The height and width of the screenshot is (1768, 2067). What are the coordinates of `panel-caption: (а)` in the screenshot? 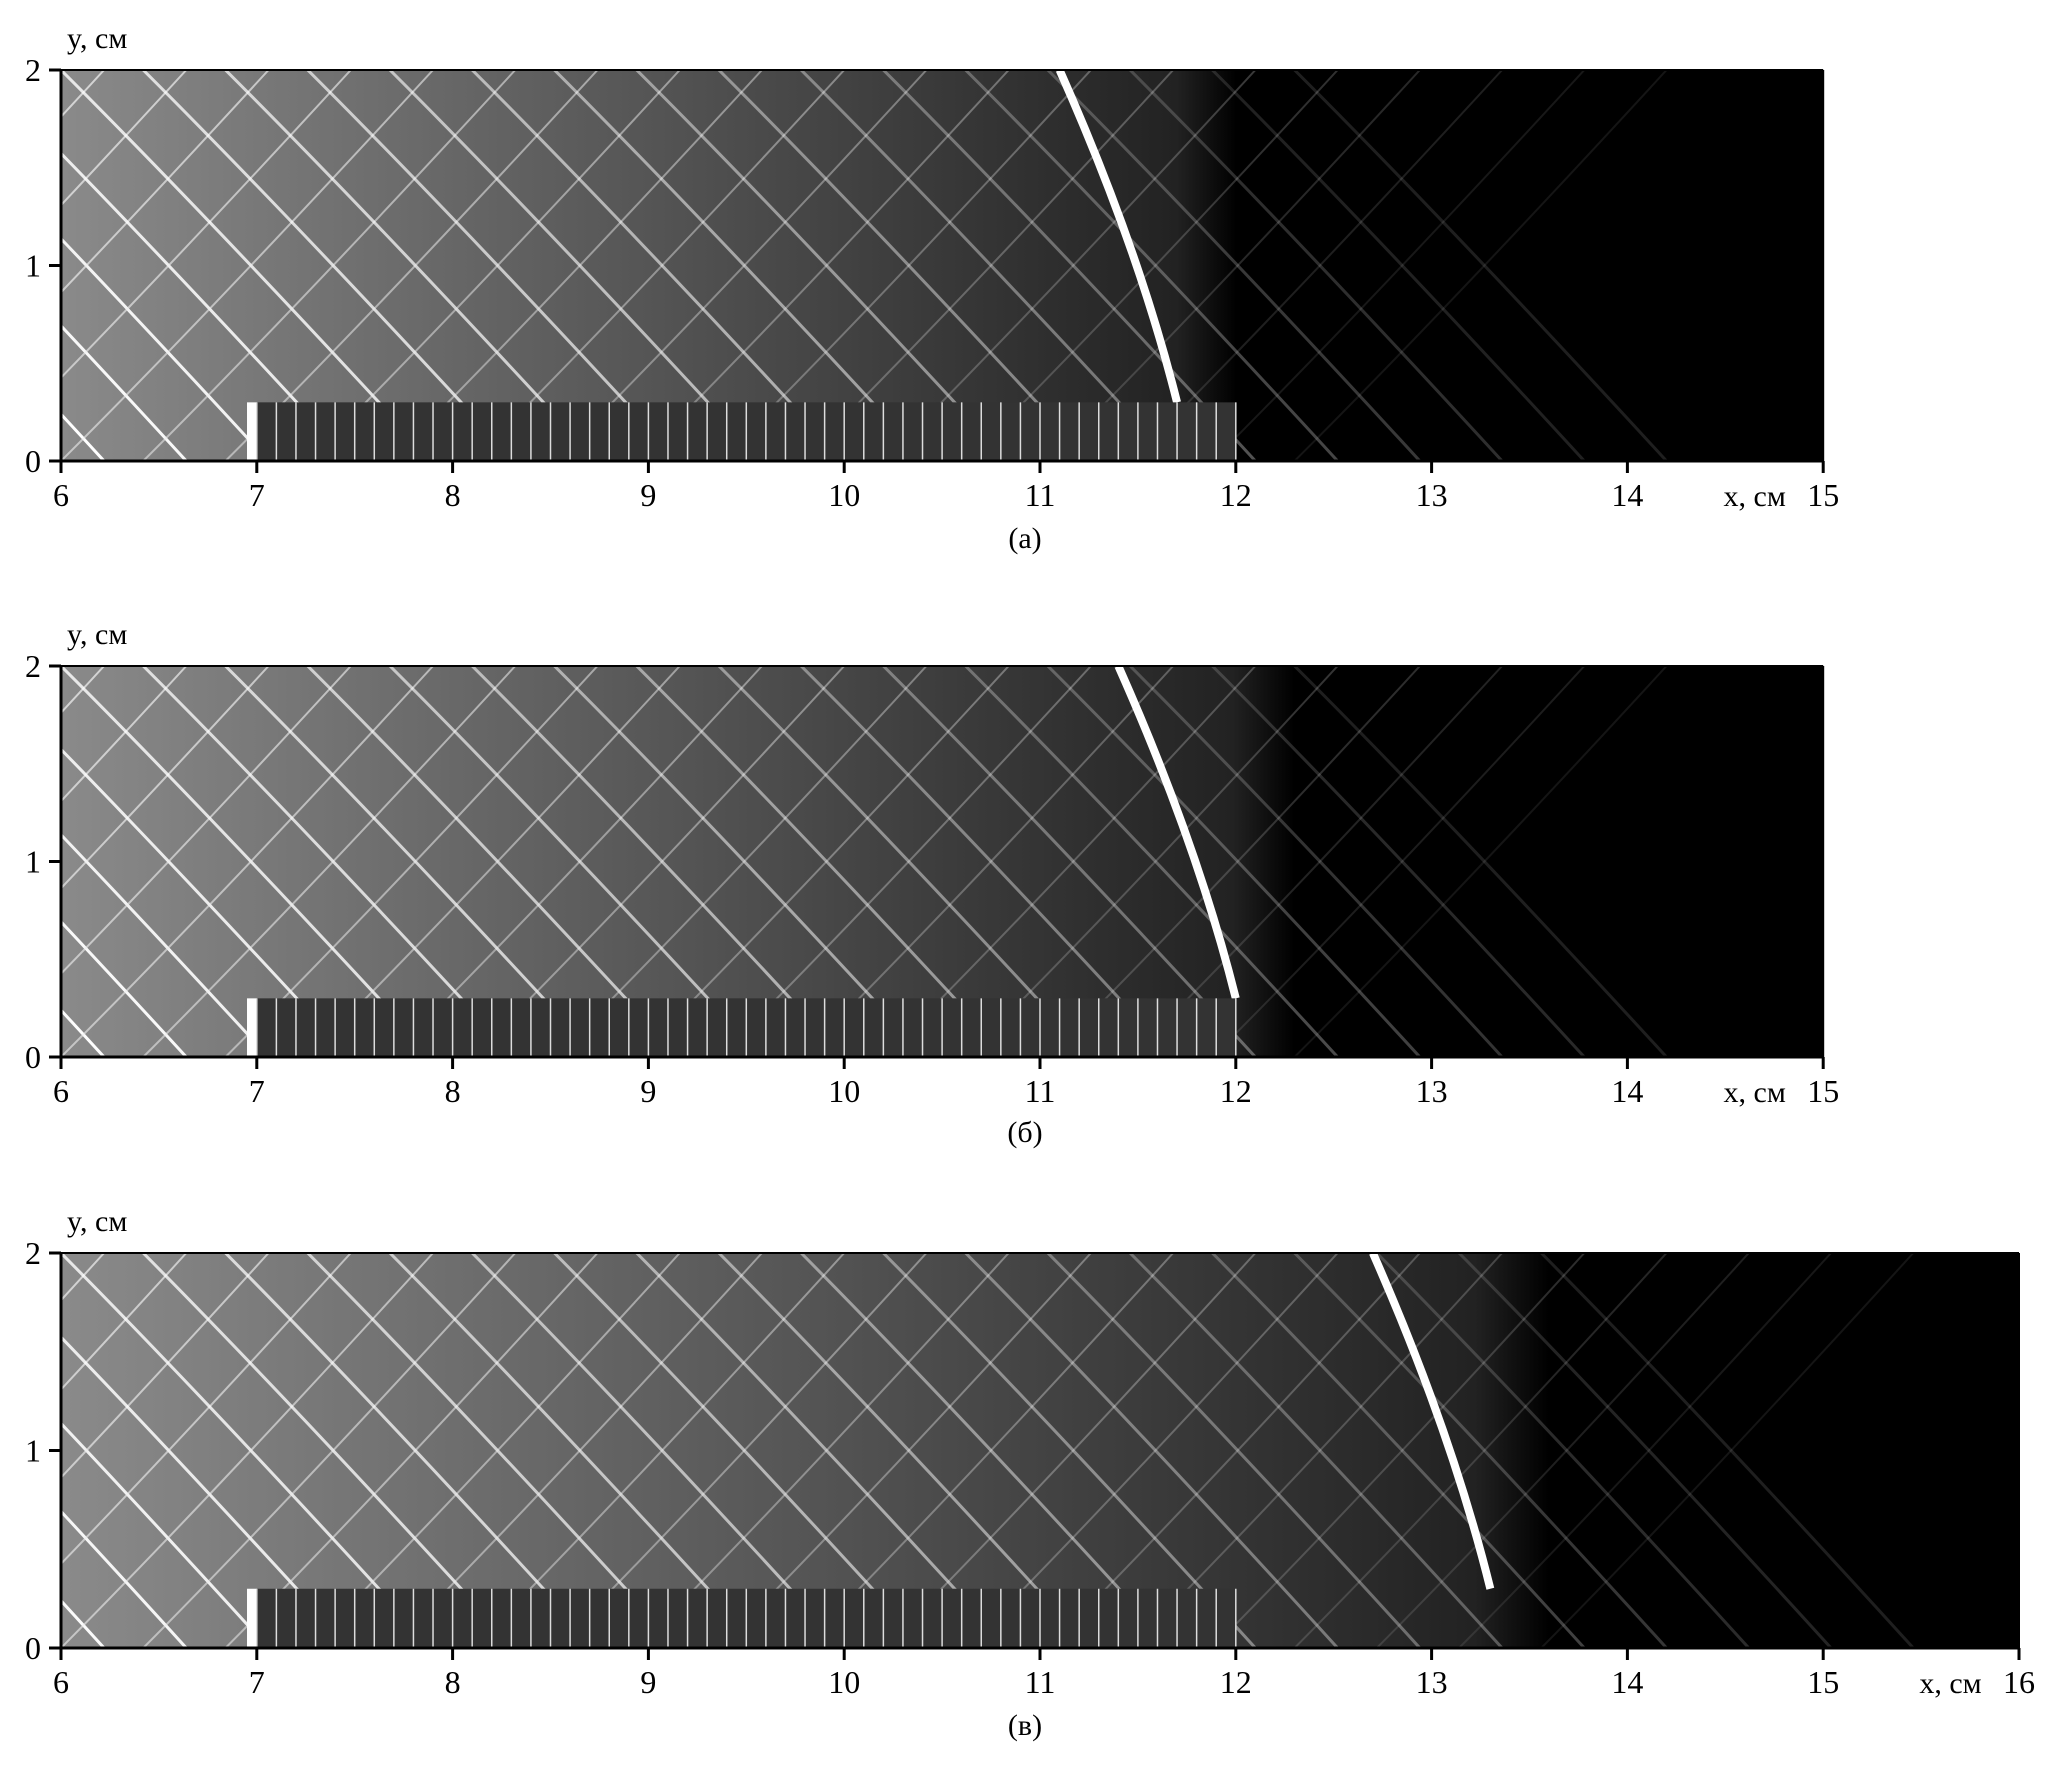 It's located at (1024, 538).